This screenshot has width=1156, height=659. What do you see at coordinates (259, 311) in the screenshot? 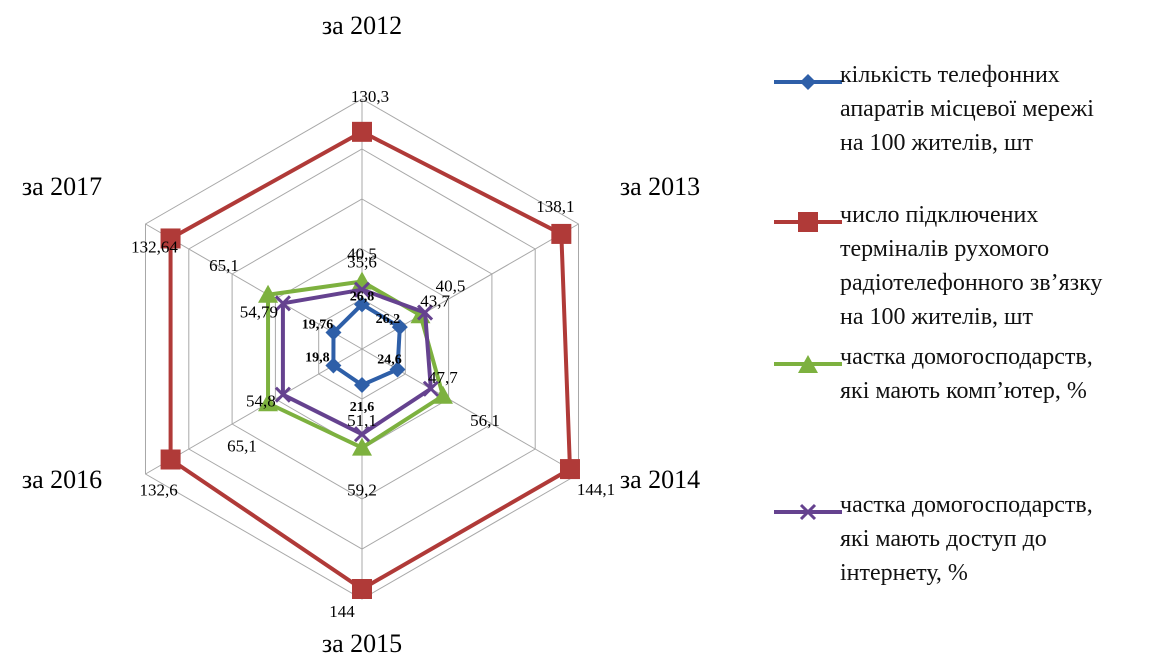
I see `data-label: 54,79` at bounding box center [259, 311].